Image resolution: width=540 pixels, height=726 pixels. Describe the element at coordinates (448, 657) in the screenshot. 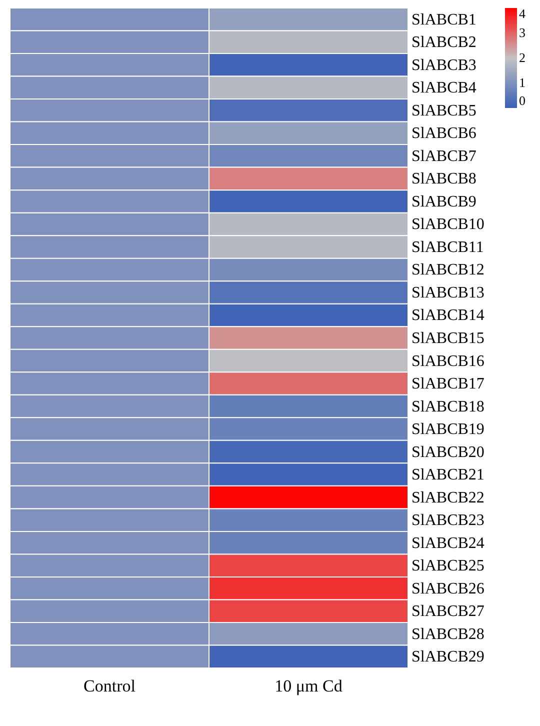

I see `y-tick-label: SlABCB29` at that location.